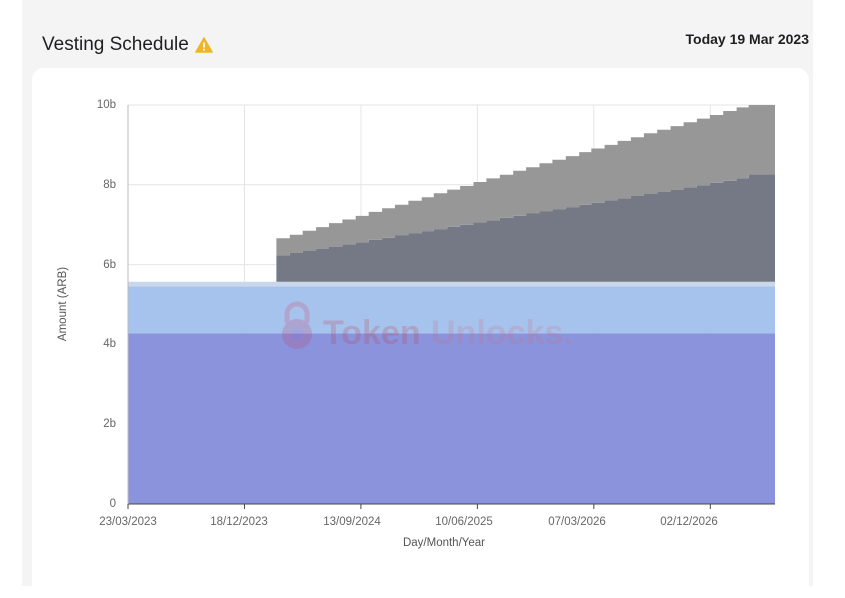 This screenshot has width=845, height=598. I want to click on y-tick-label: 6b, so click(109, 265).